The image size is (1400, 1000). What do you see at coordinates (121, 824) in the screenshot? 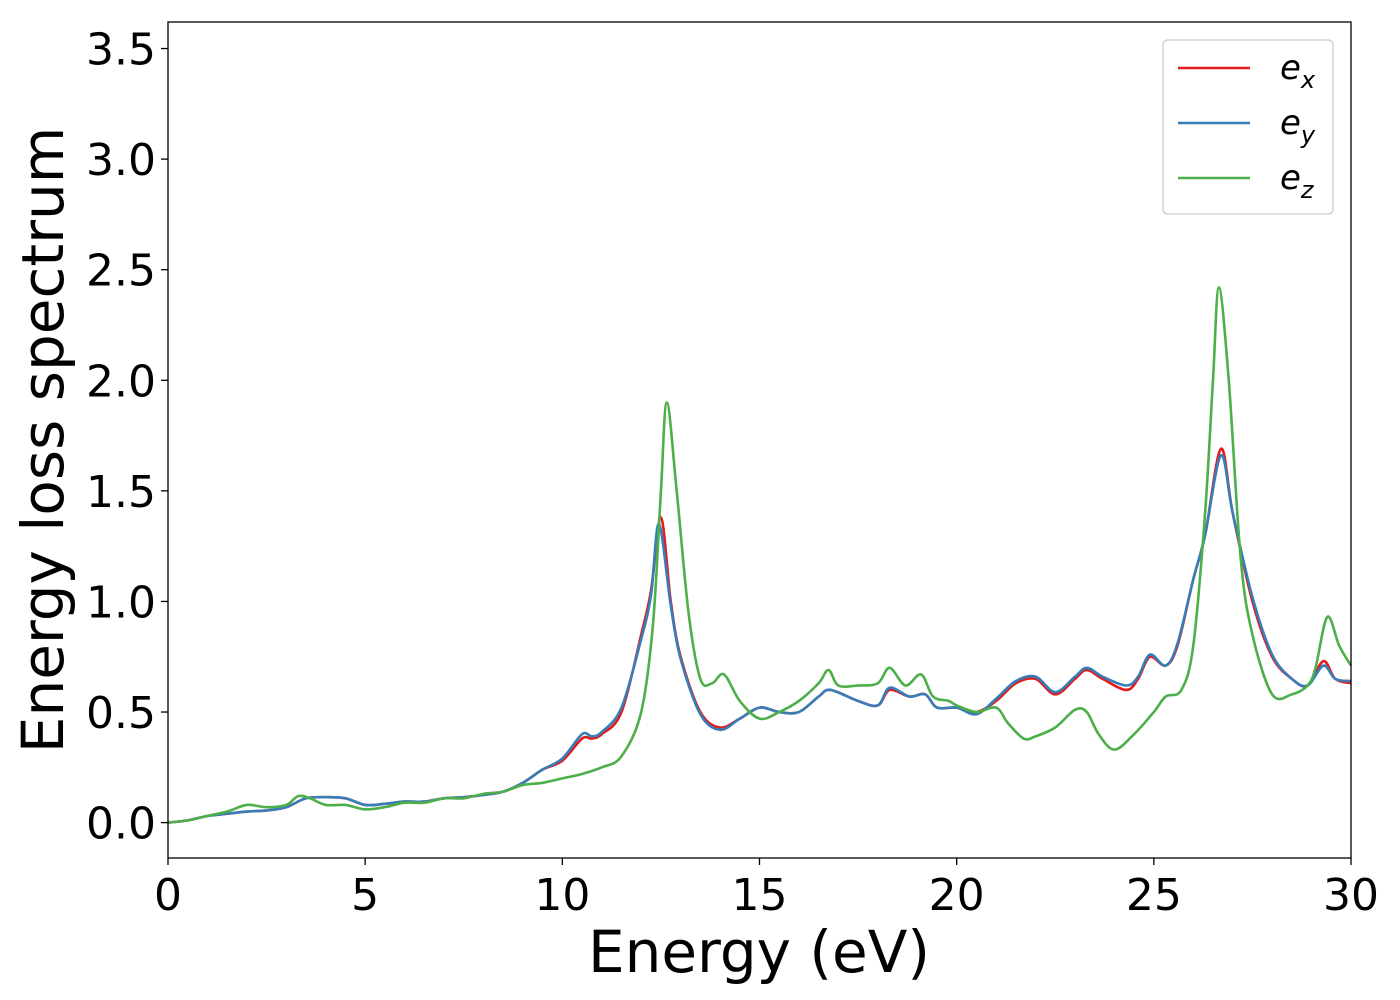
I see `y-tick-label: 0.0` at bounding box center [121, 824].